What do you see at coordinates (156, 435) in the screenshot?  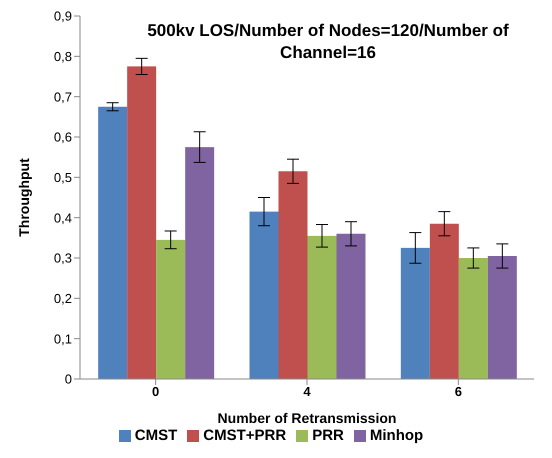 I see `legend-label: CMST` at bounding box center [156, 435].